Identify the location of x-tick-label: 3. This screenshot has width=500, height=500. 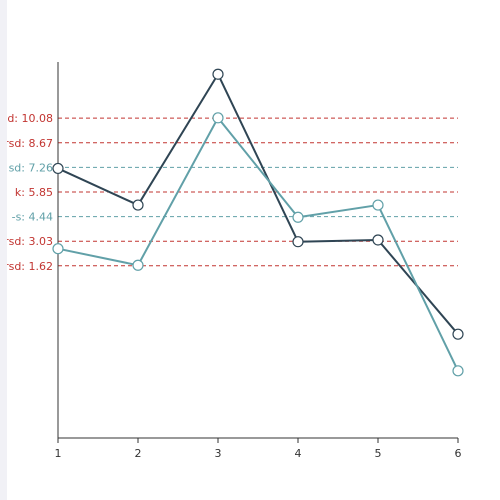
(218, 453).